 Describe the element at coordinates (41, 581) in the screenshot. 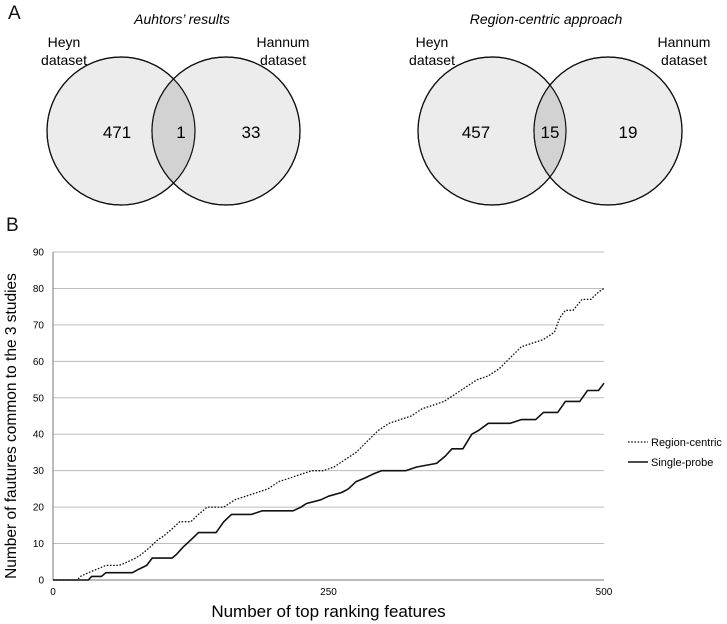

I see `y-tick-label-0: 0` at that location.